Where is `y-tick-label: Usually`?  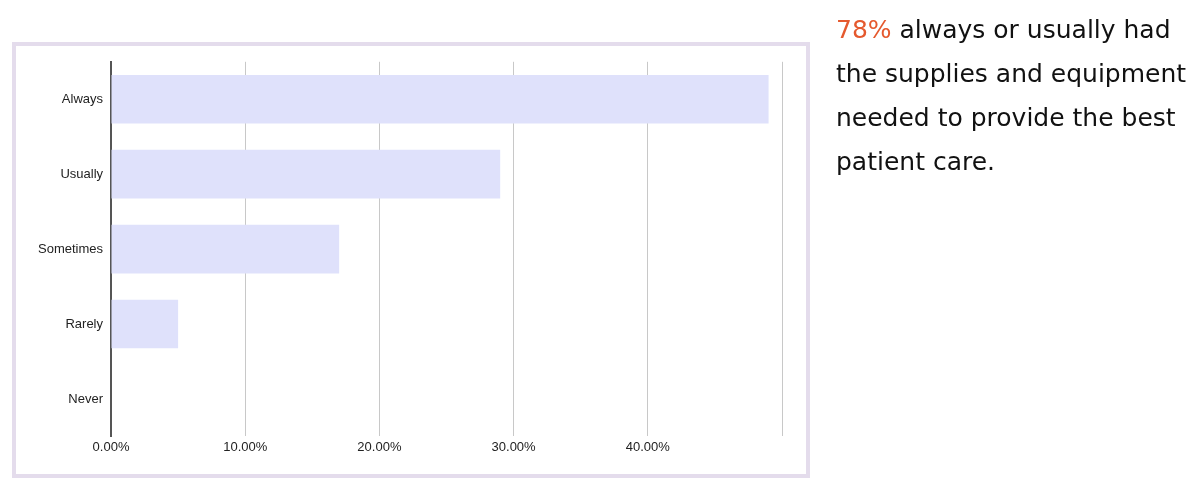 y-tick-label: Usually is located at coordinates (82, 173).